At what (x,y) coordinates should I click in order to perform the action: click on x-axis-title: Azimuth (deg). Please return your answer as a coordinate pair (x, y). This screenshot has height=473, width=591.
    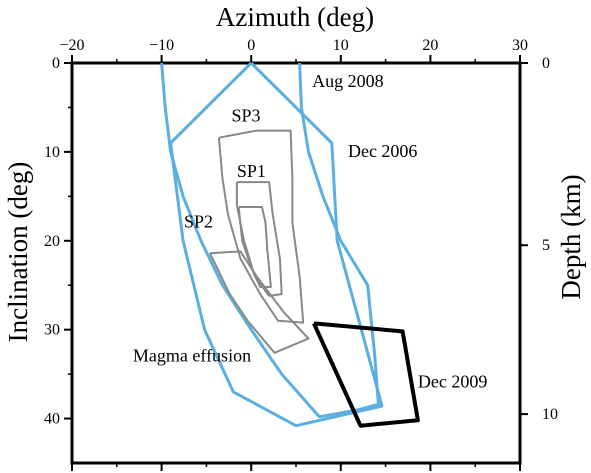
    Looking at the image, I should click on (295, 17).